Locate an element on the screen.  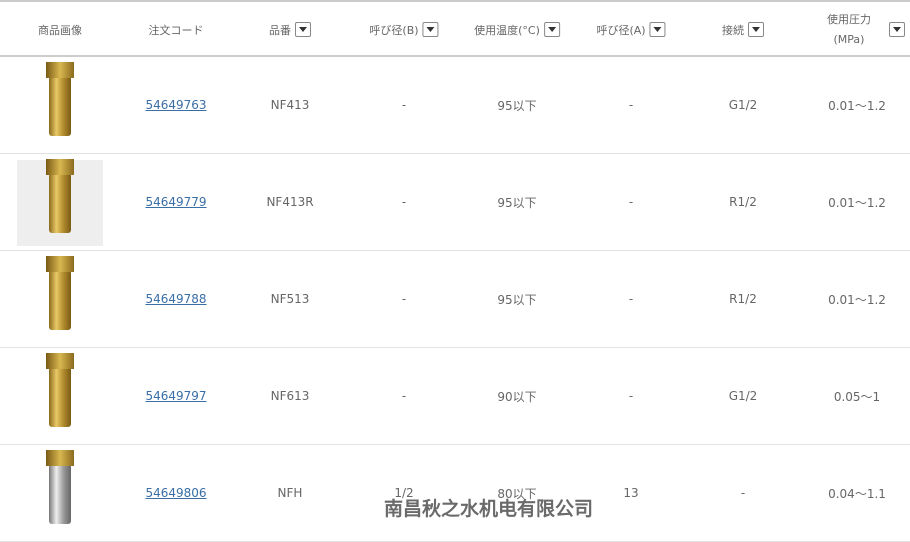
cell-value: NF513 is located at coordinates (290, 299).